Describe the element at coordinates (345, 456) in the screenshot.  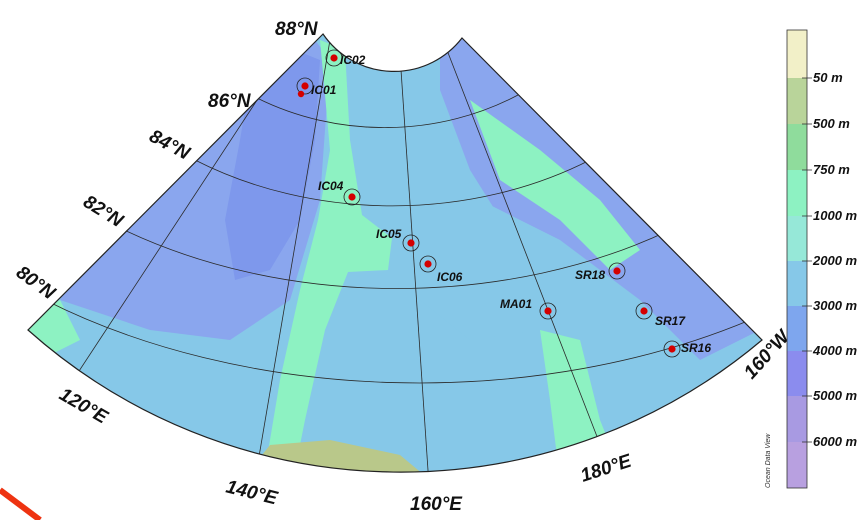
I see `continental-shelf` at that location.